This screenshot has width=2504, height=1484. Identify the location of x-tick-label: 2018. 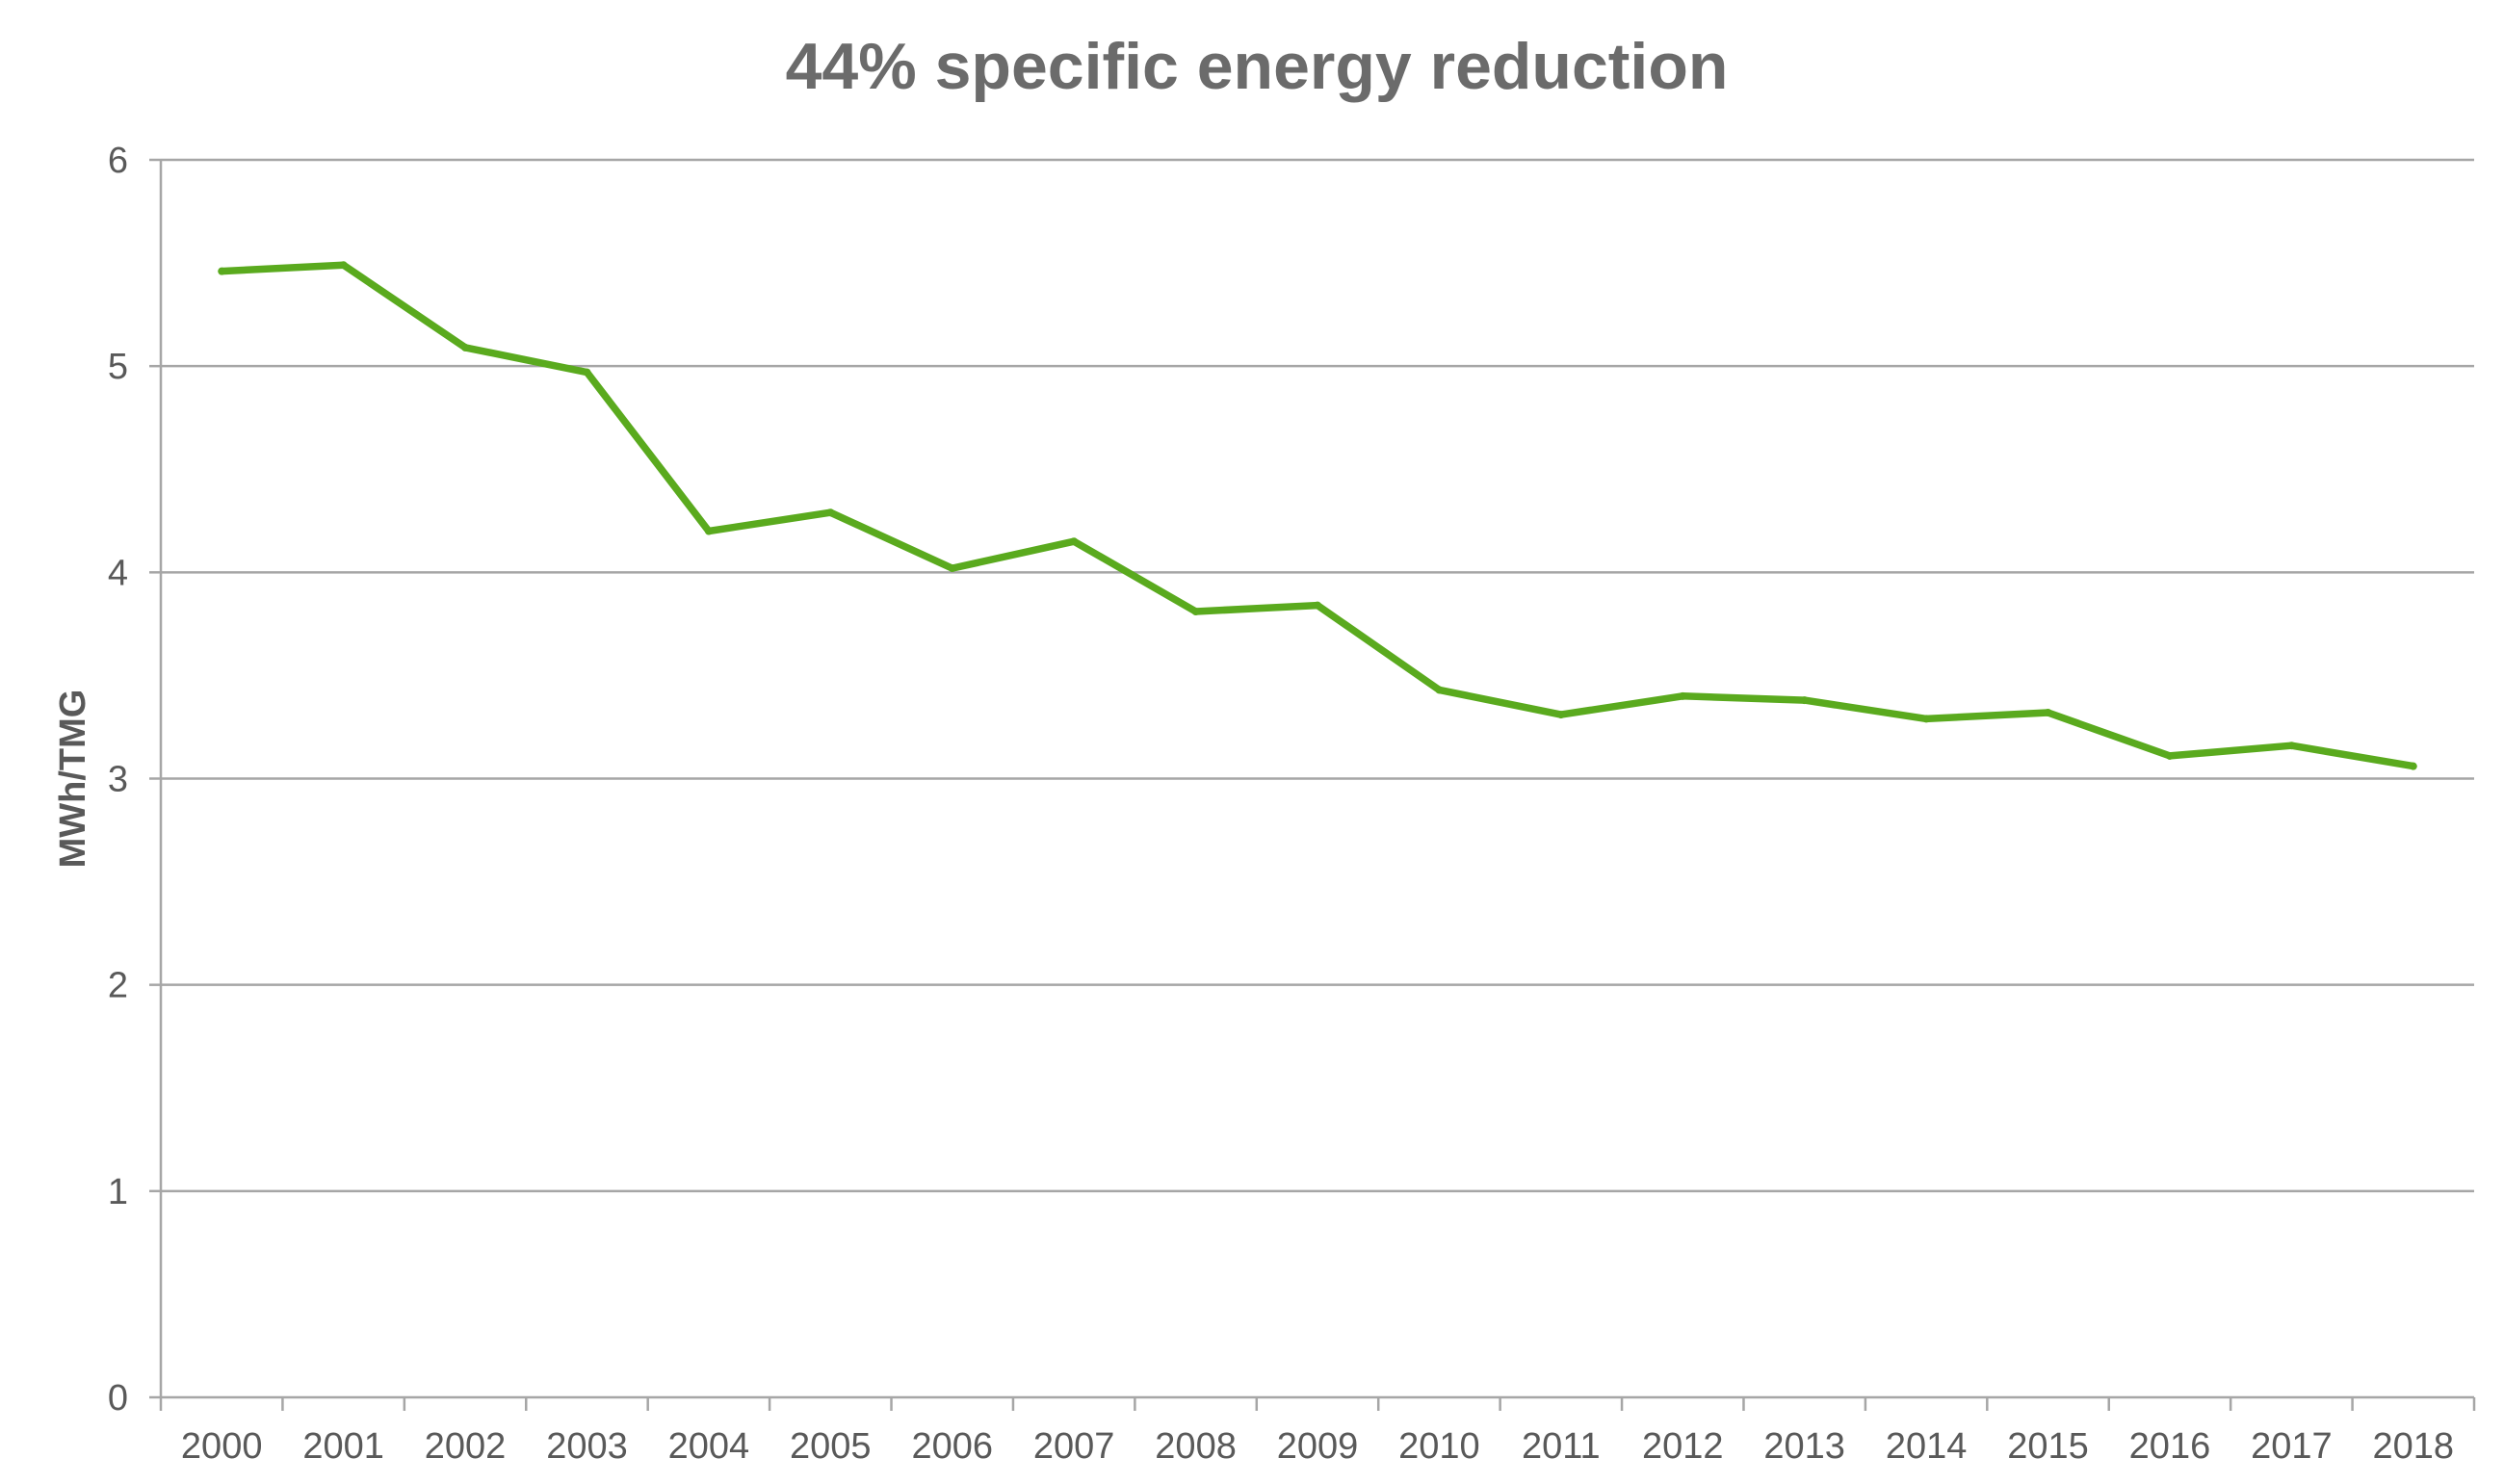
(2414, 1447).